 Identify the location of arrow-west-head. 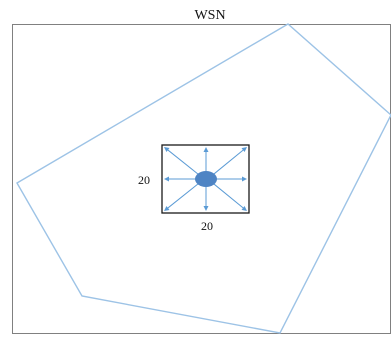
(166, 179).